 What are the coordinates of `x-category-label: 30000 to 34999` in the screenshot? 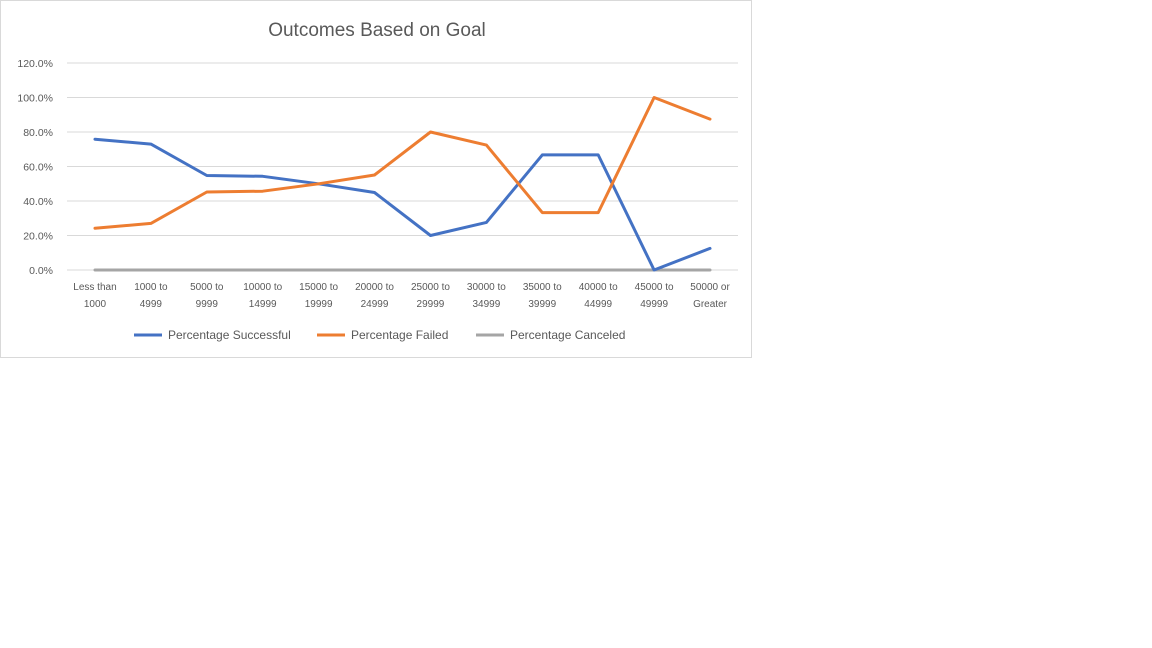 It's located at (486, 296).